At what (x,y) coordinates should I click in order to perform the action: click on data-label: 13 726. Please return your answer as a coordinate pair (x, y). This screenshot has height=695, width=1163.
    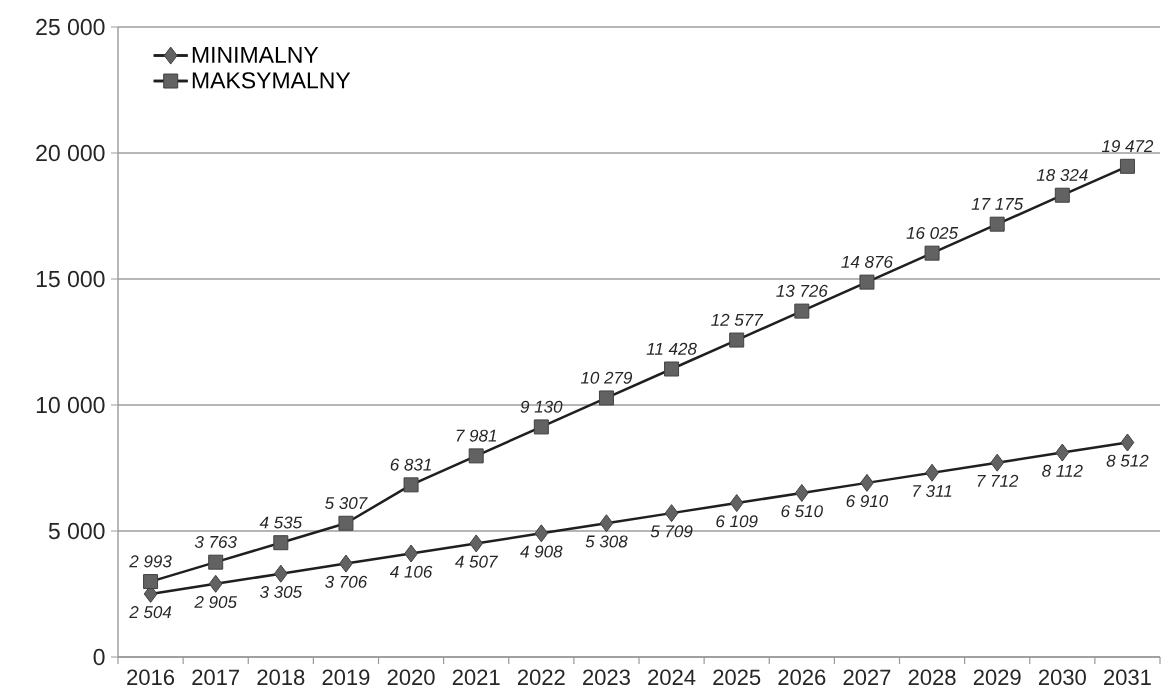
    Looking at the image, I should click on (802, 290).